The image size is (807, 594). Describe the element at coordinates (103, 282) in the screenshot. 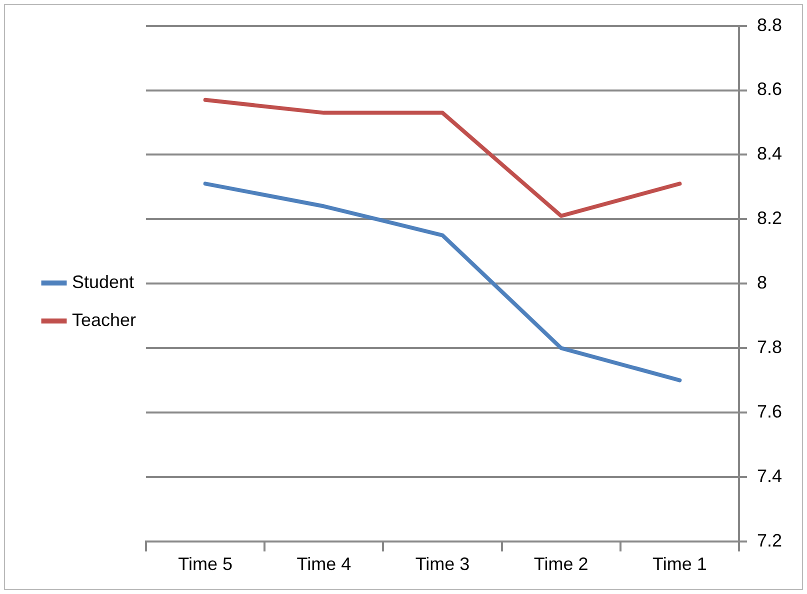

I see `legend-label: Student` at that location.